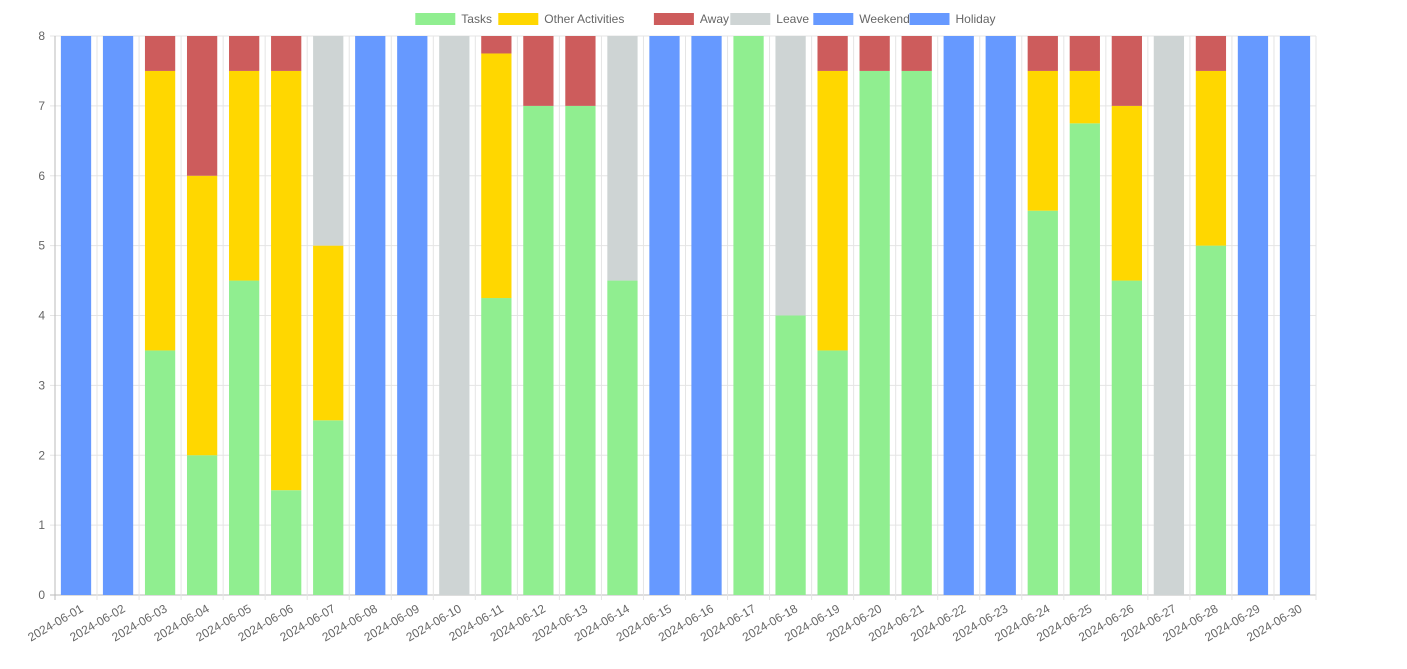 The width and height of the screenshot is (1407, 669). I want to click on y-tick-label: 3, so click(41, 385).